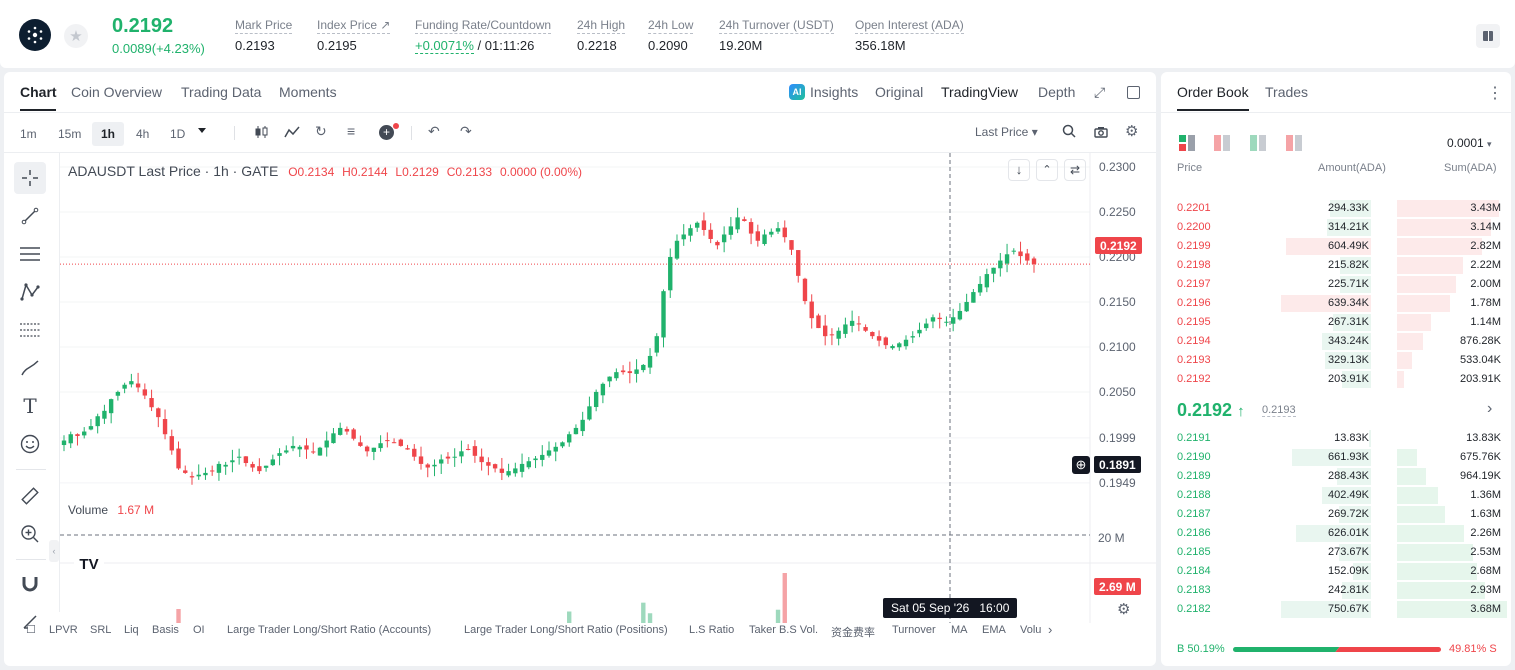 The image size is (1515, 670). Describe the element at coordinates (108, 134) in the screenshot. I see `timeframe-1h: 1h` at that location.